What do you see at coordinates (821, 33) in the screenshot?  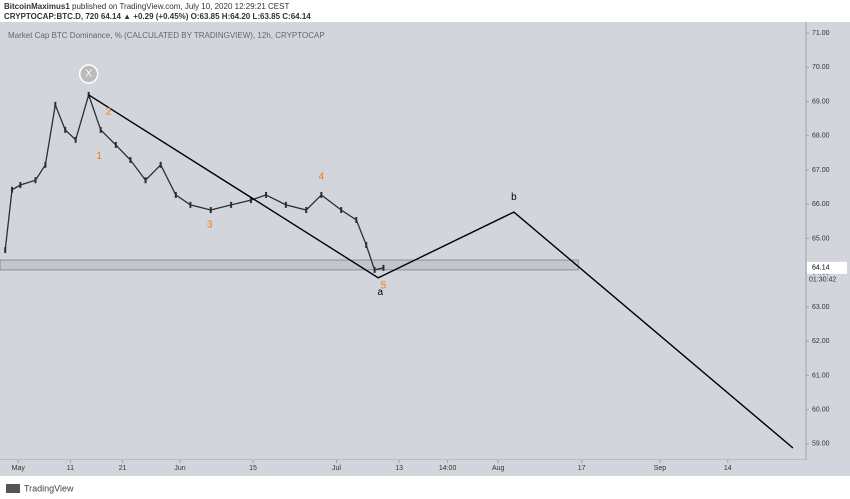 I see `y-tick-label: 71.00` at bounding box center [821, 33].